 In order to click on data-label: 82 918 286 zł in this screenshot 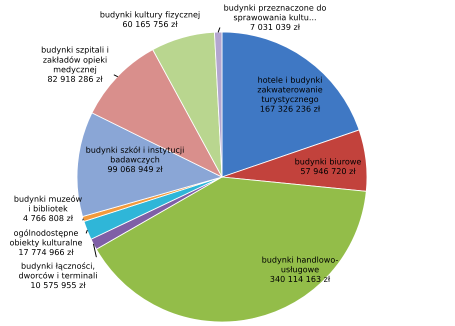, I will do `click(75, 79)`.